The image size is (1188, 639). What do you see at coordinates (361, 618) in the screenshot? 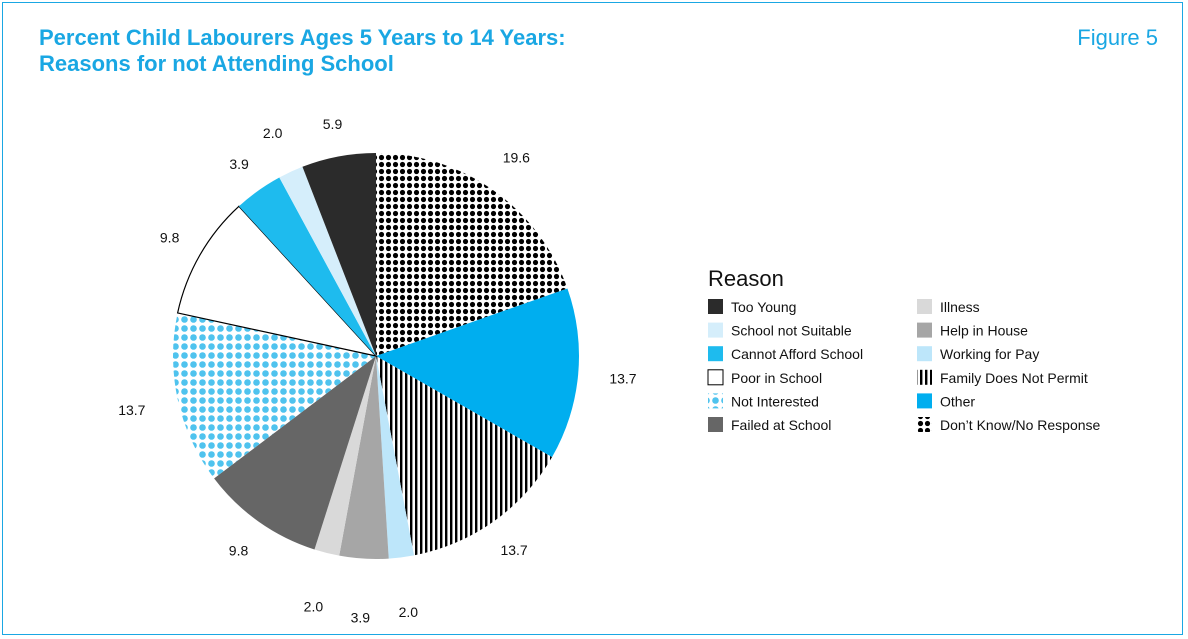
I see `data-label-help-in-house: 3.9` at bounding box center [361, 618].